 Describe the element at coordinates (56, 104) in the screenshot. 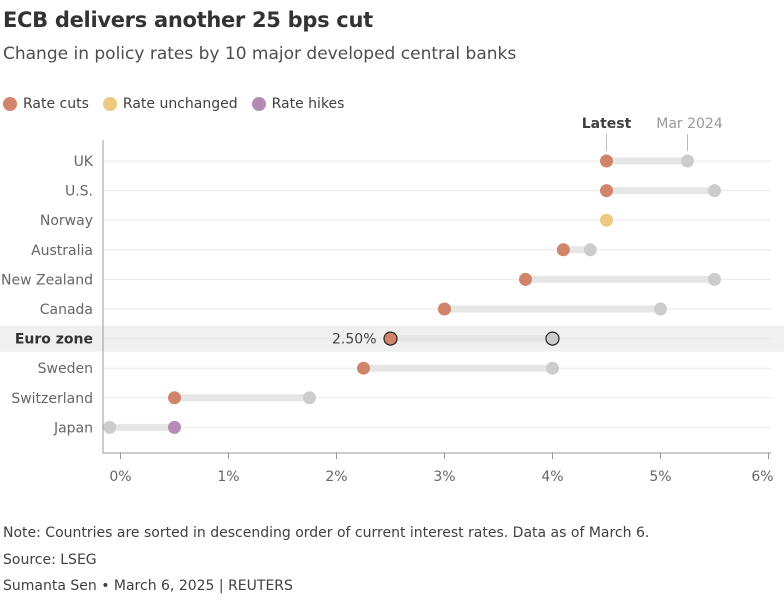

I see `legend-label-rate-cuts: Rate cuts` at that location.